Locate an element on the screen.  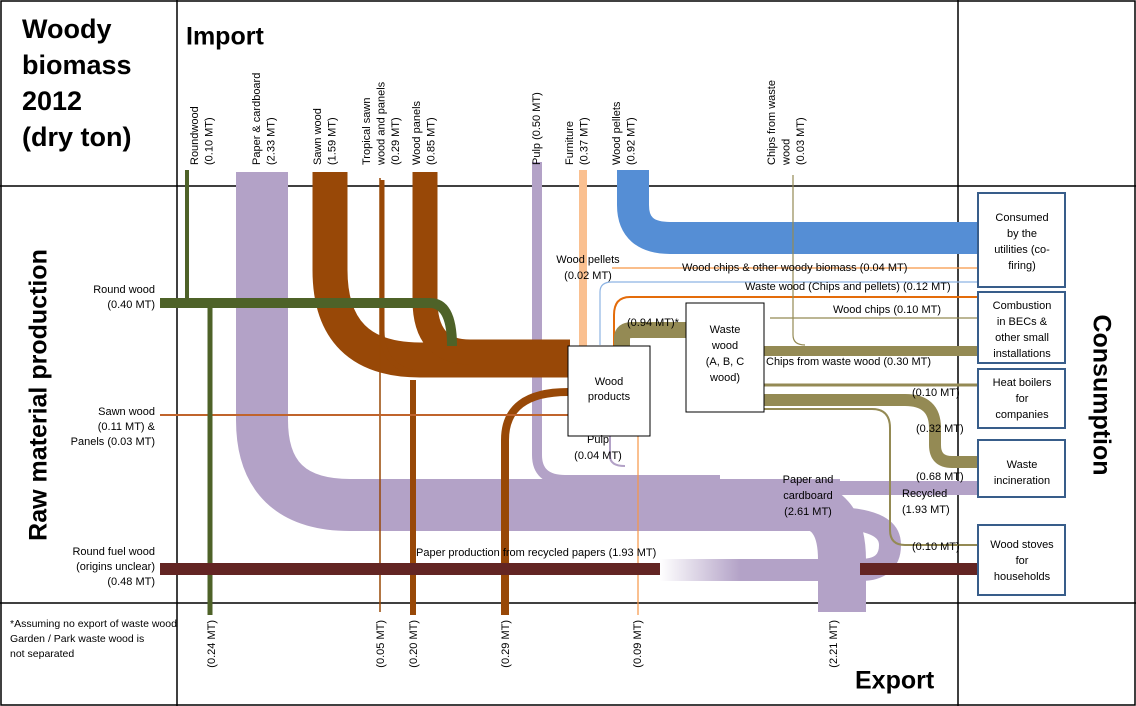
import-label: Sawn wood is located at coordinates (318, 136).